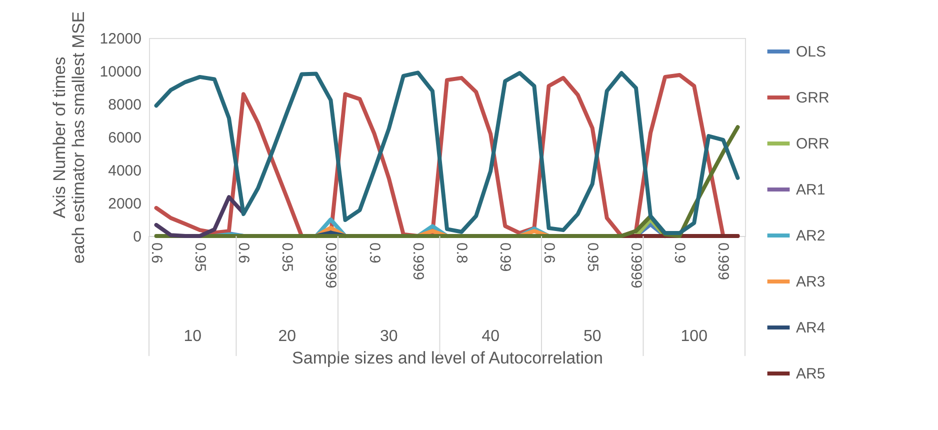 The width and height of the screenshot is (938, 430). Describe the element at coordinates (193, 336) in the screenshot. I see `text: 10` at that location.